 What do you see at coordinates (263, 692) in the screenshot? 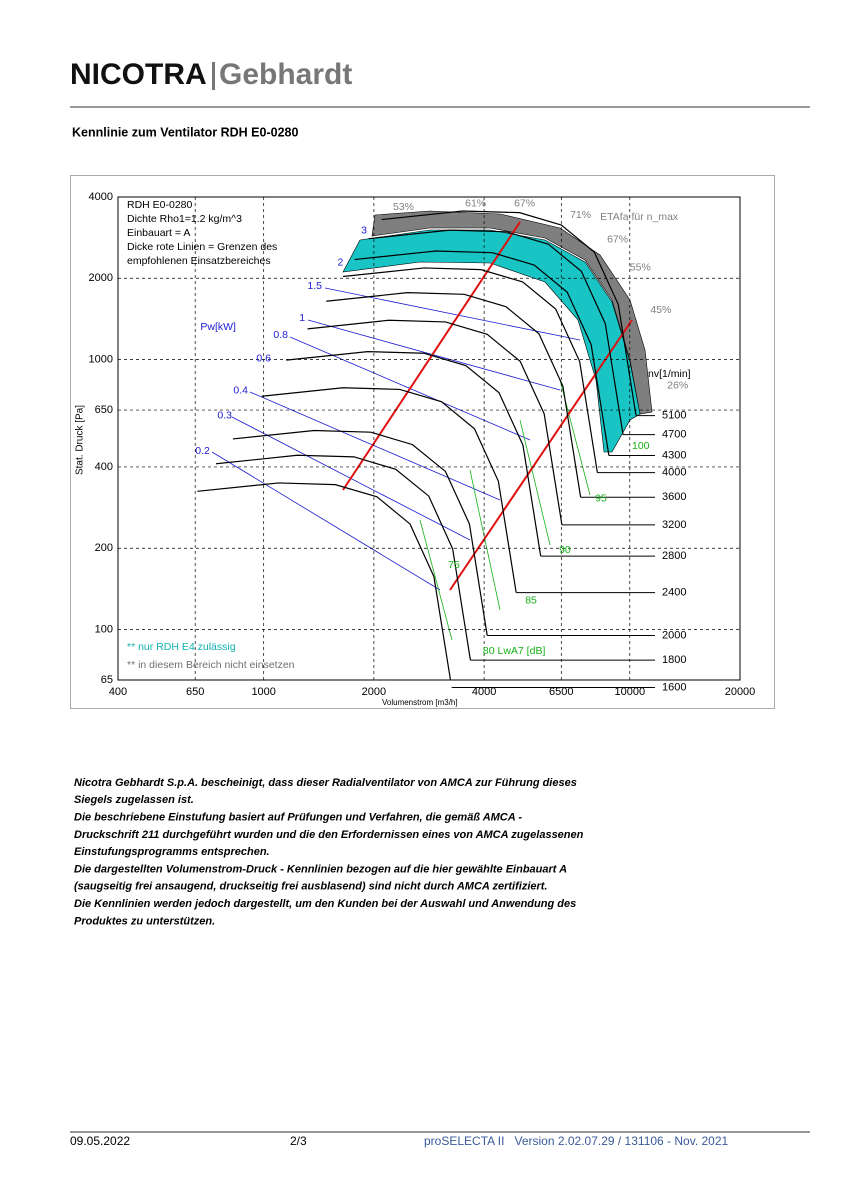
I see `x-tick-label: 1000` at bounding box center [263, 692].